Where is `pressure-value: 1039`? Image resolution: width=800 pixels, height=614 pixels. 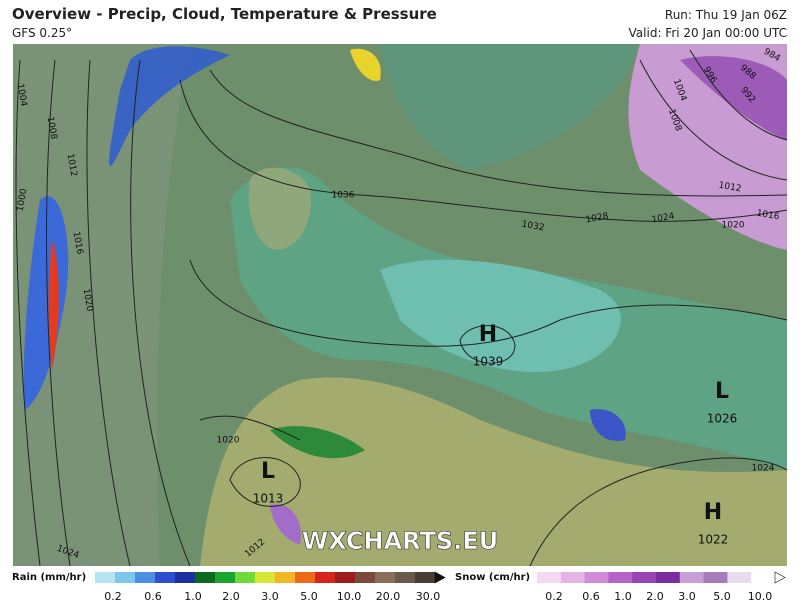 pressure-value: 1039 is located at coordinates (488, 362).